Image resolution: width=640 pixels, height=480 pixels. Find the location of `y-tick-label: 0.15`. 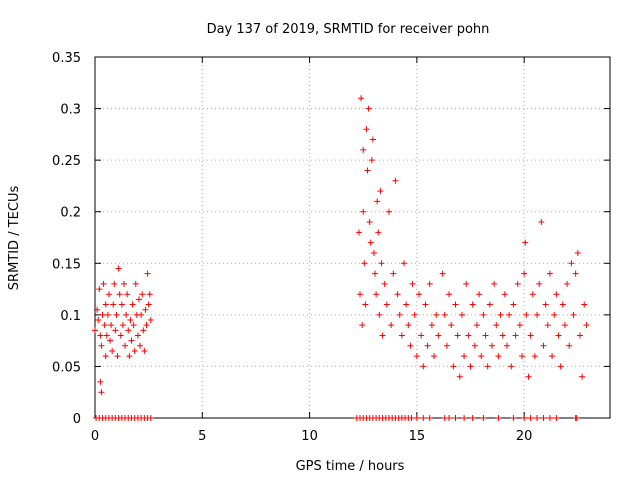

y-tick-label: 0.15 is located at coordinates (66, 264).